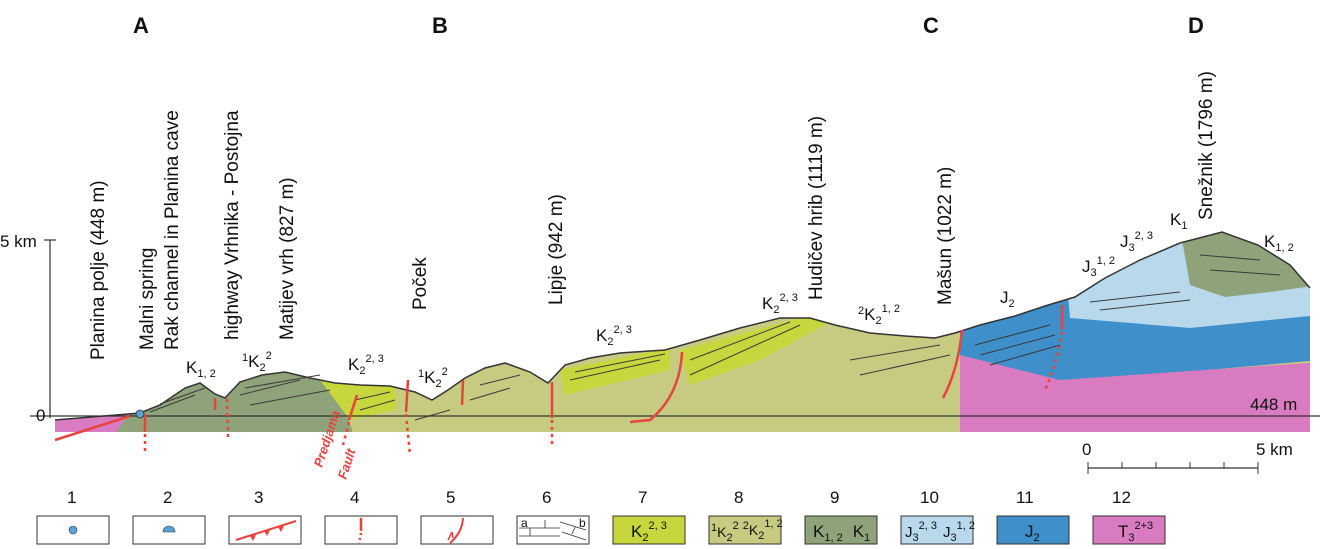 Image resolution: width=1321 pixels, height=549 pixels. I want to click on locality-rak-channel: Rak channel in Planina cave, so click(172, 230).